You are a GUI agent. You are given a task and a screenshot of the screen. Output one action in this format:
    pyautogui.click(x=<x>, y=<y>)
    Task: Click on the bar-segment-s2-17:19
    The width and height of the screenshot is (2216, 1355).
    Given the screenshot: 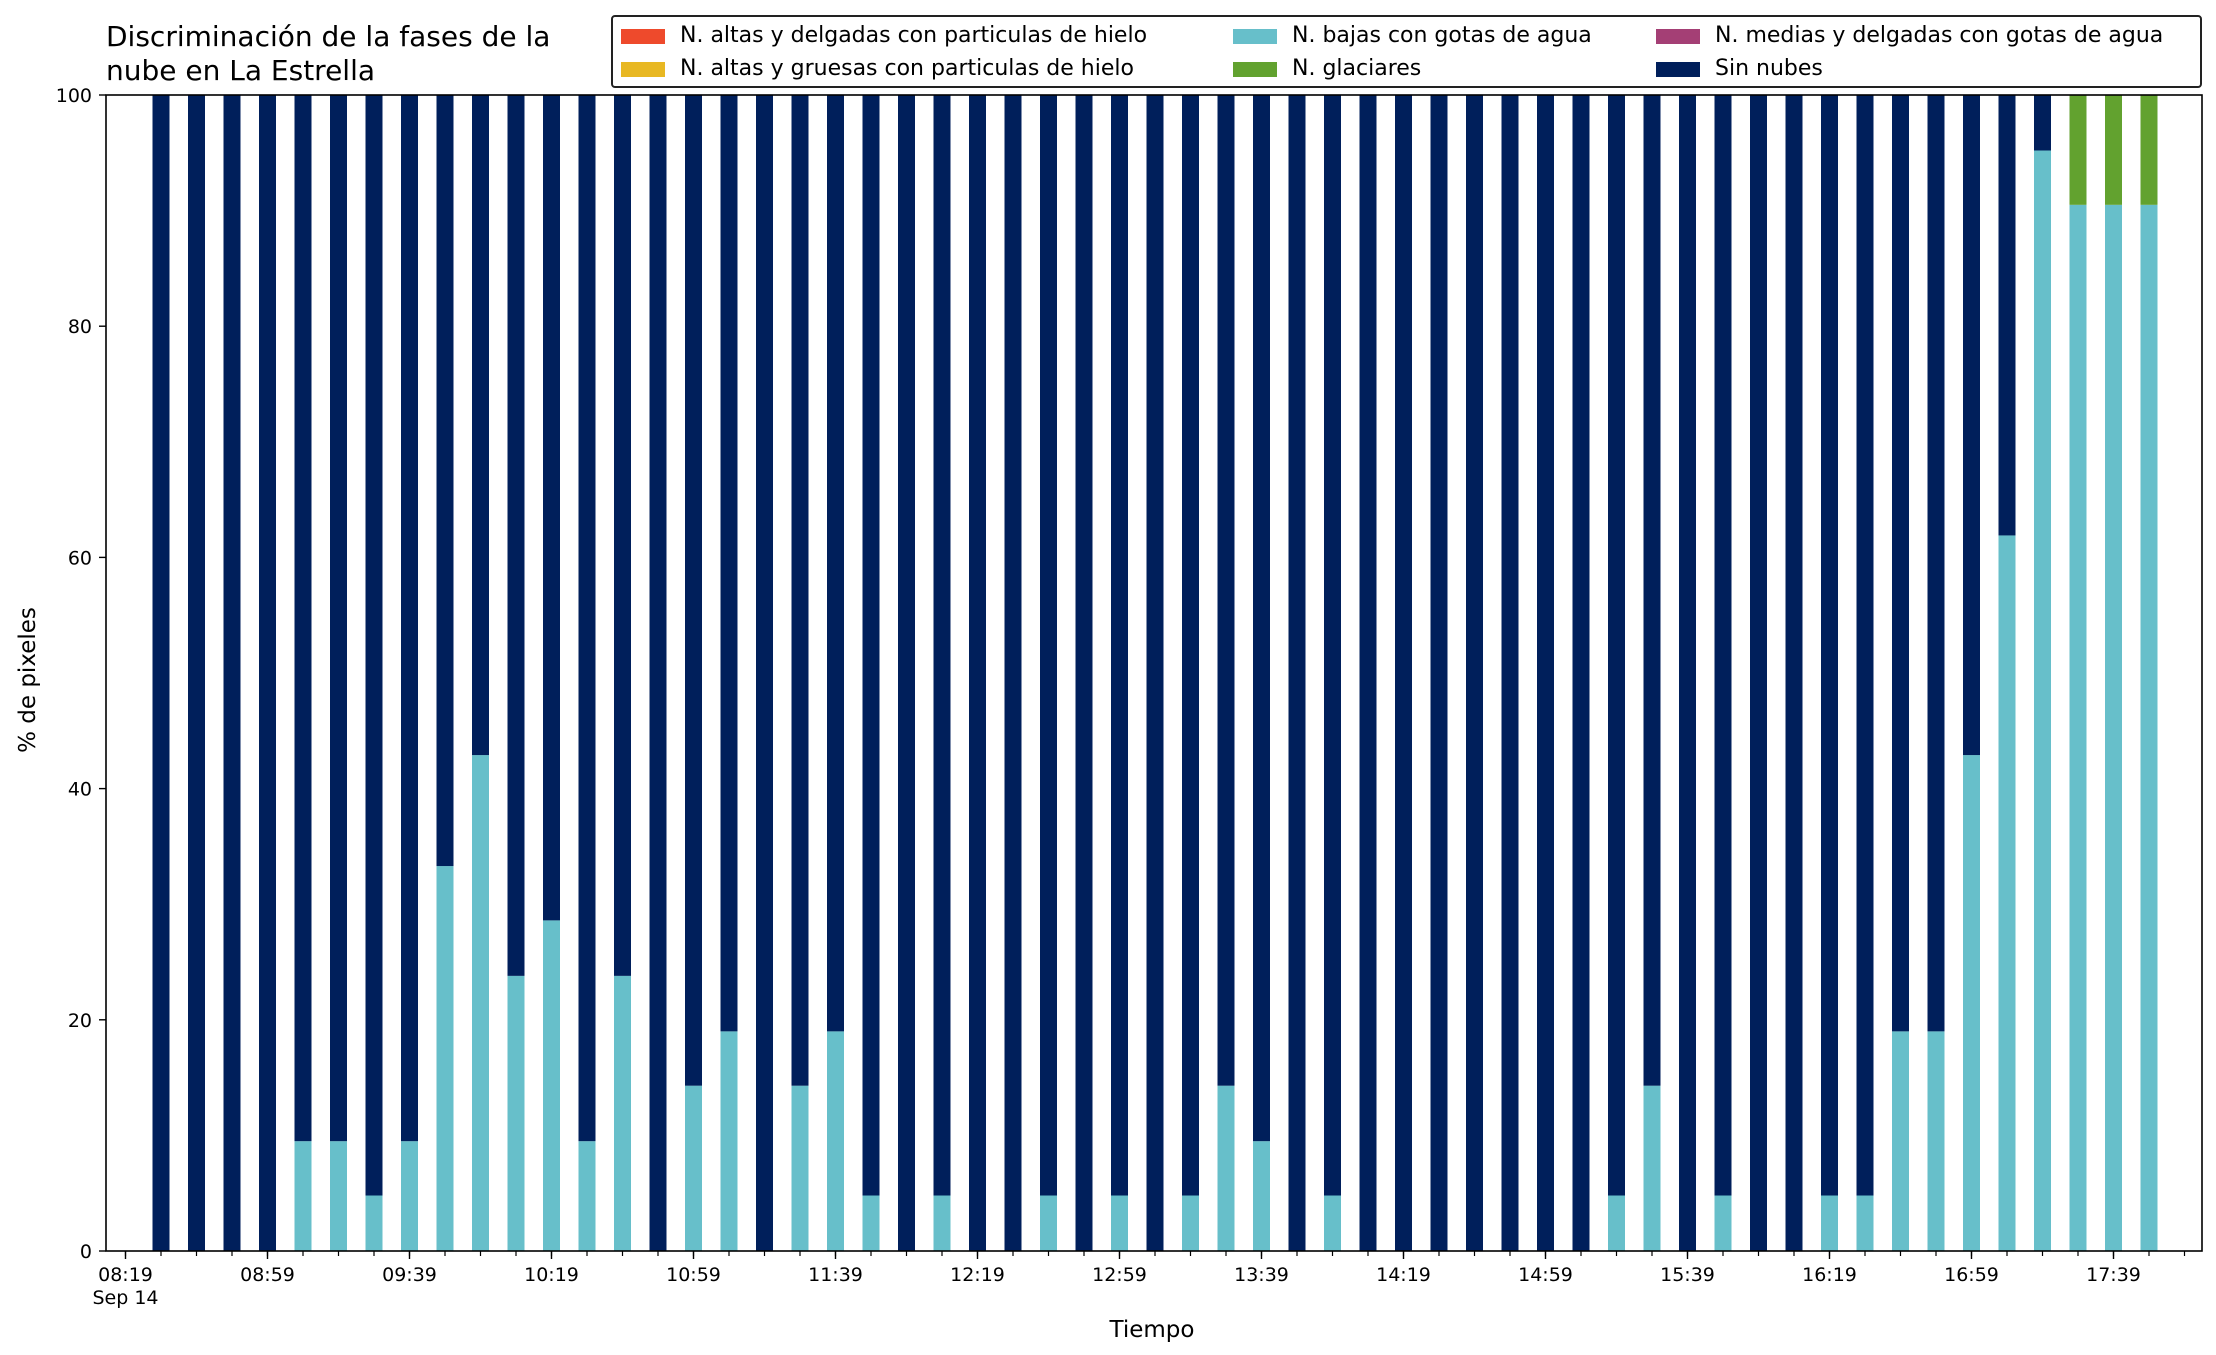 What is the action you would take?
    pyautogui.click(x=2042, y=701)
    